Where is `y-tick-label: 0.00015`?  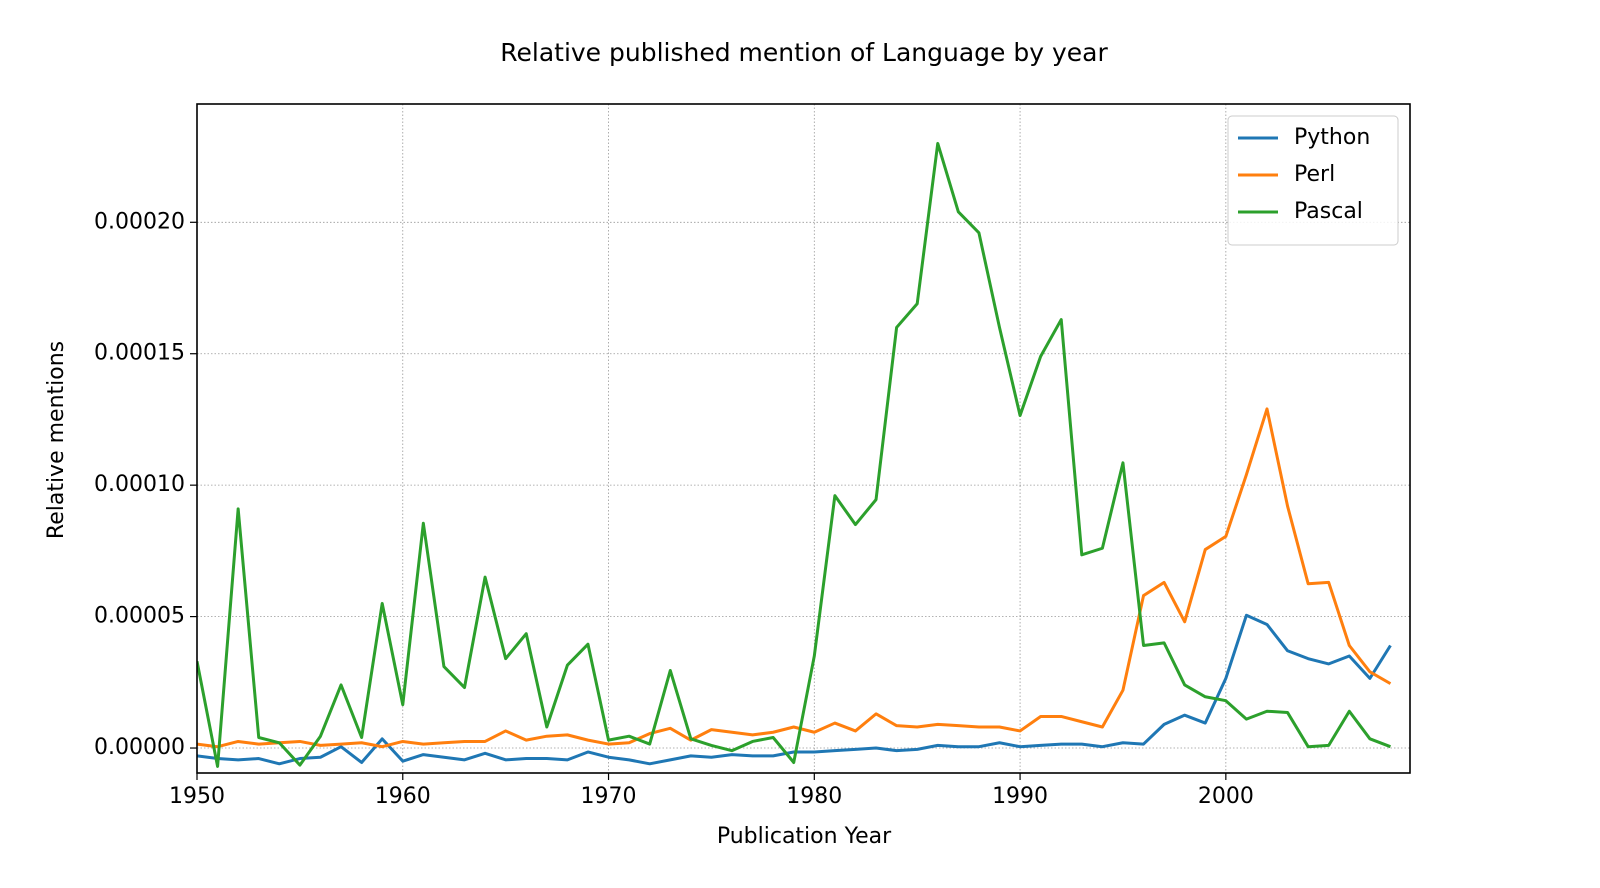 y-tick-label: 0.00015 is located at coordinates (139, 353).